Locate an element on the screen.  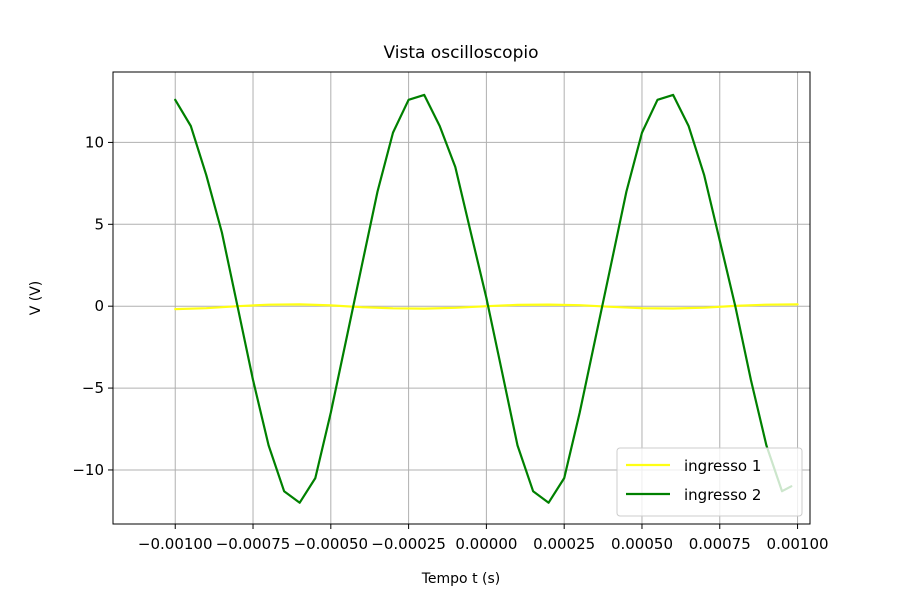
x-tick-label: −0.00100 is located at coordinates (175, 544).